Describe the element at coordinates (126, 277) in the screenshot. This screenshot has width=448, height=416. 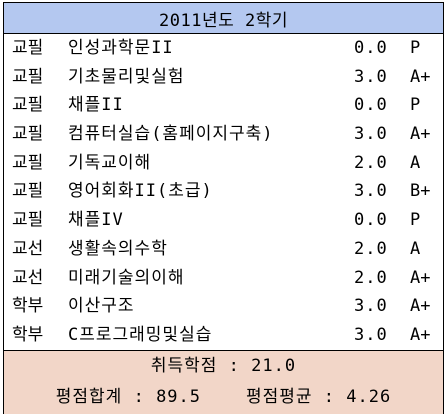
I see `course-name: 미래기술의이해` at that location.